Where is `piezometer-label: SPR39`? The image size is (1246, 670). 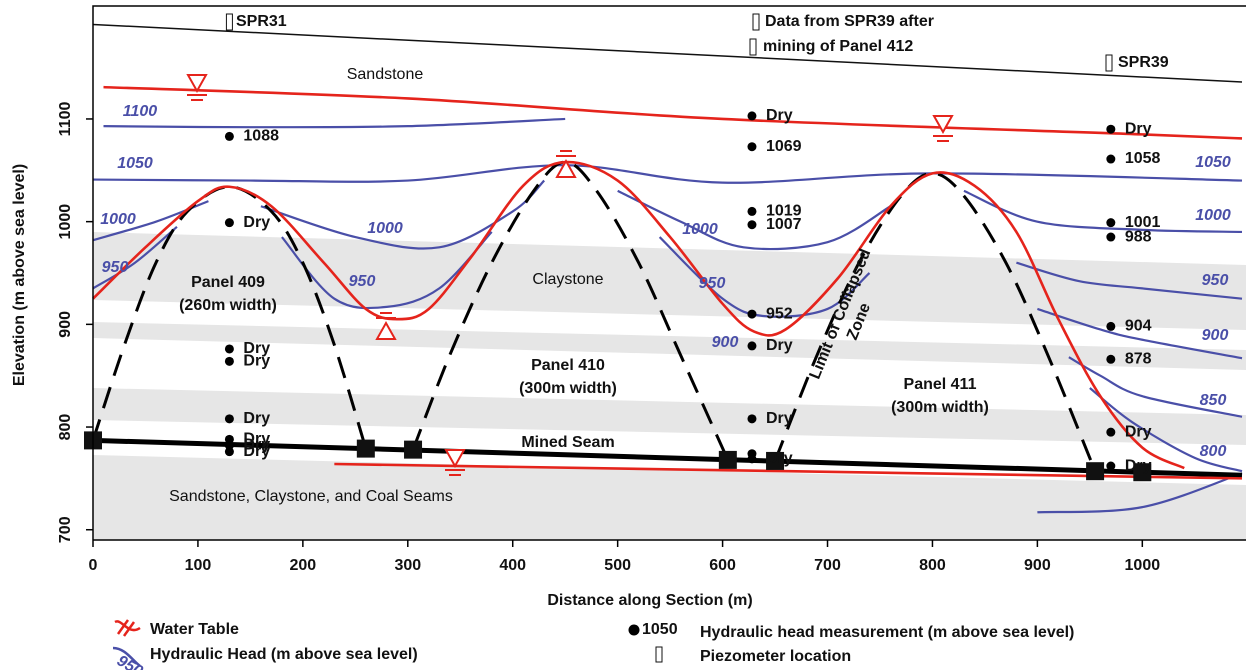 piezometer-label: SPR39 is located at coordinates (1143, 62).